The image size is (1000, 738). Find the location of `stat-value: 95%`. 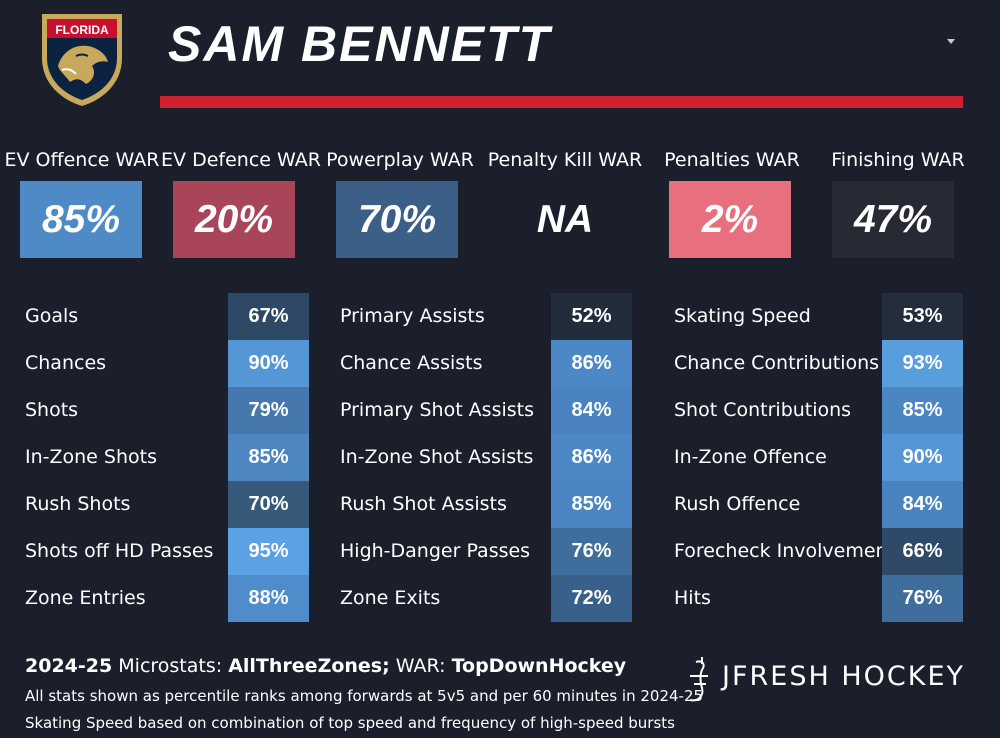

stat-value: 95% is located at coordinates (268, 551).